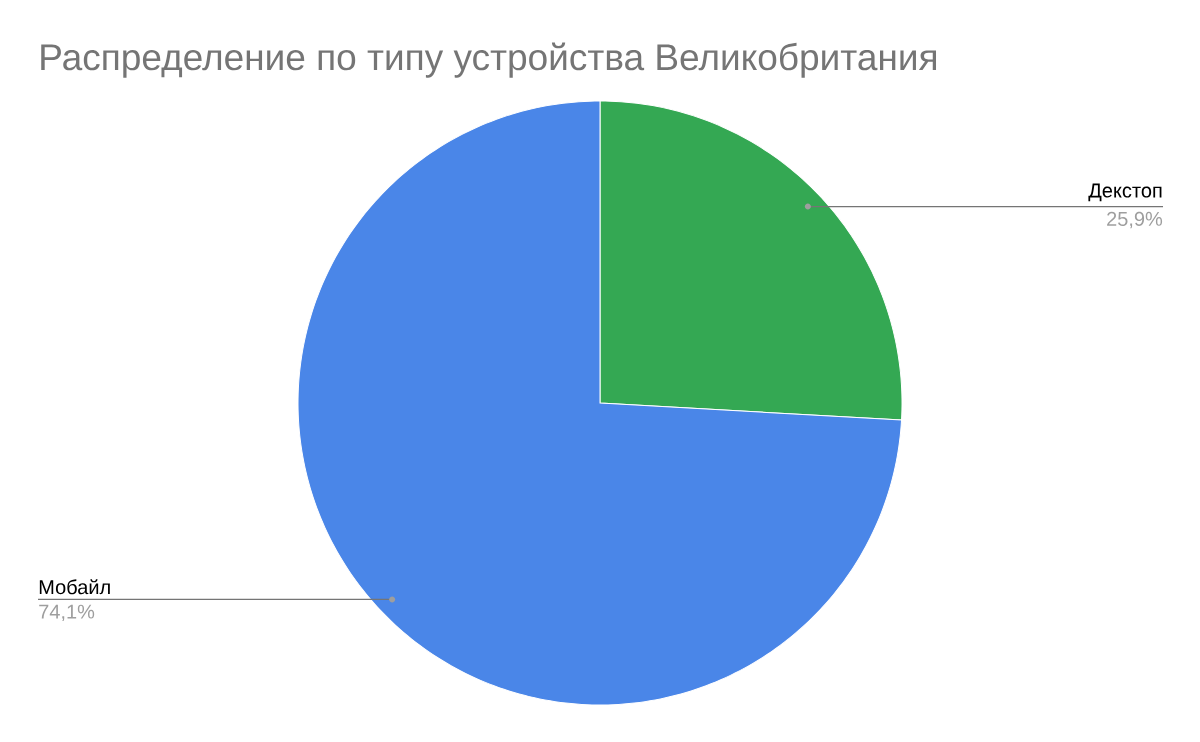 The height and width of the screenshot is (742, 1200). Describe the element at coordinates (1125, 192) in the screenshot. I see `slice-label: Декстоп` at that location.